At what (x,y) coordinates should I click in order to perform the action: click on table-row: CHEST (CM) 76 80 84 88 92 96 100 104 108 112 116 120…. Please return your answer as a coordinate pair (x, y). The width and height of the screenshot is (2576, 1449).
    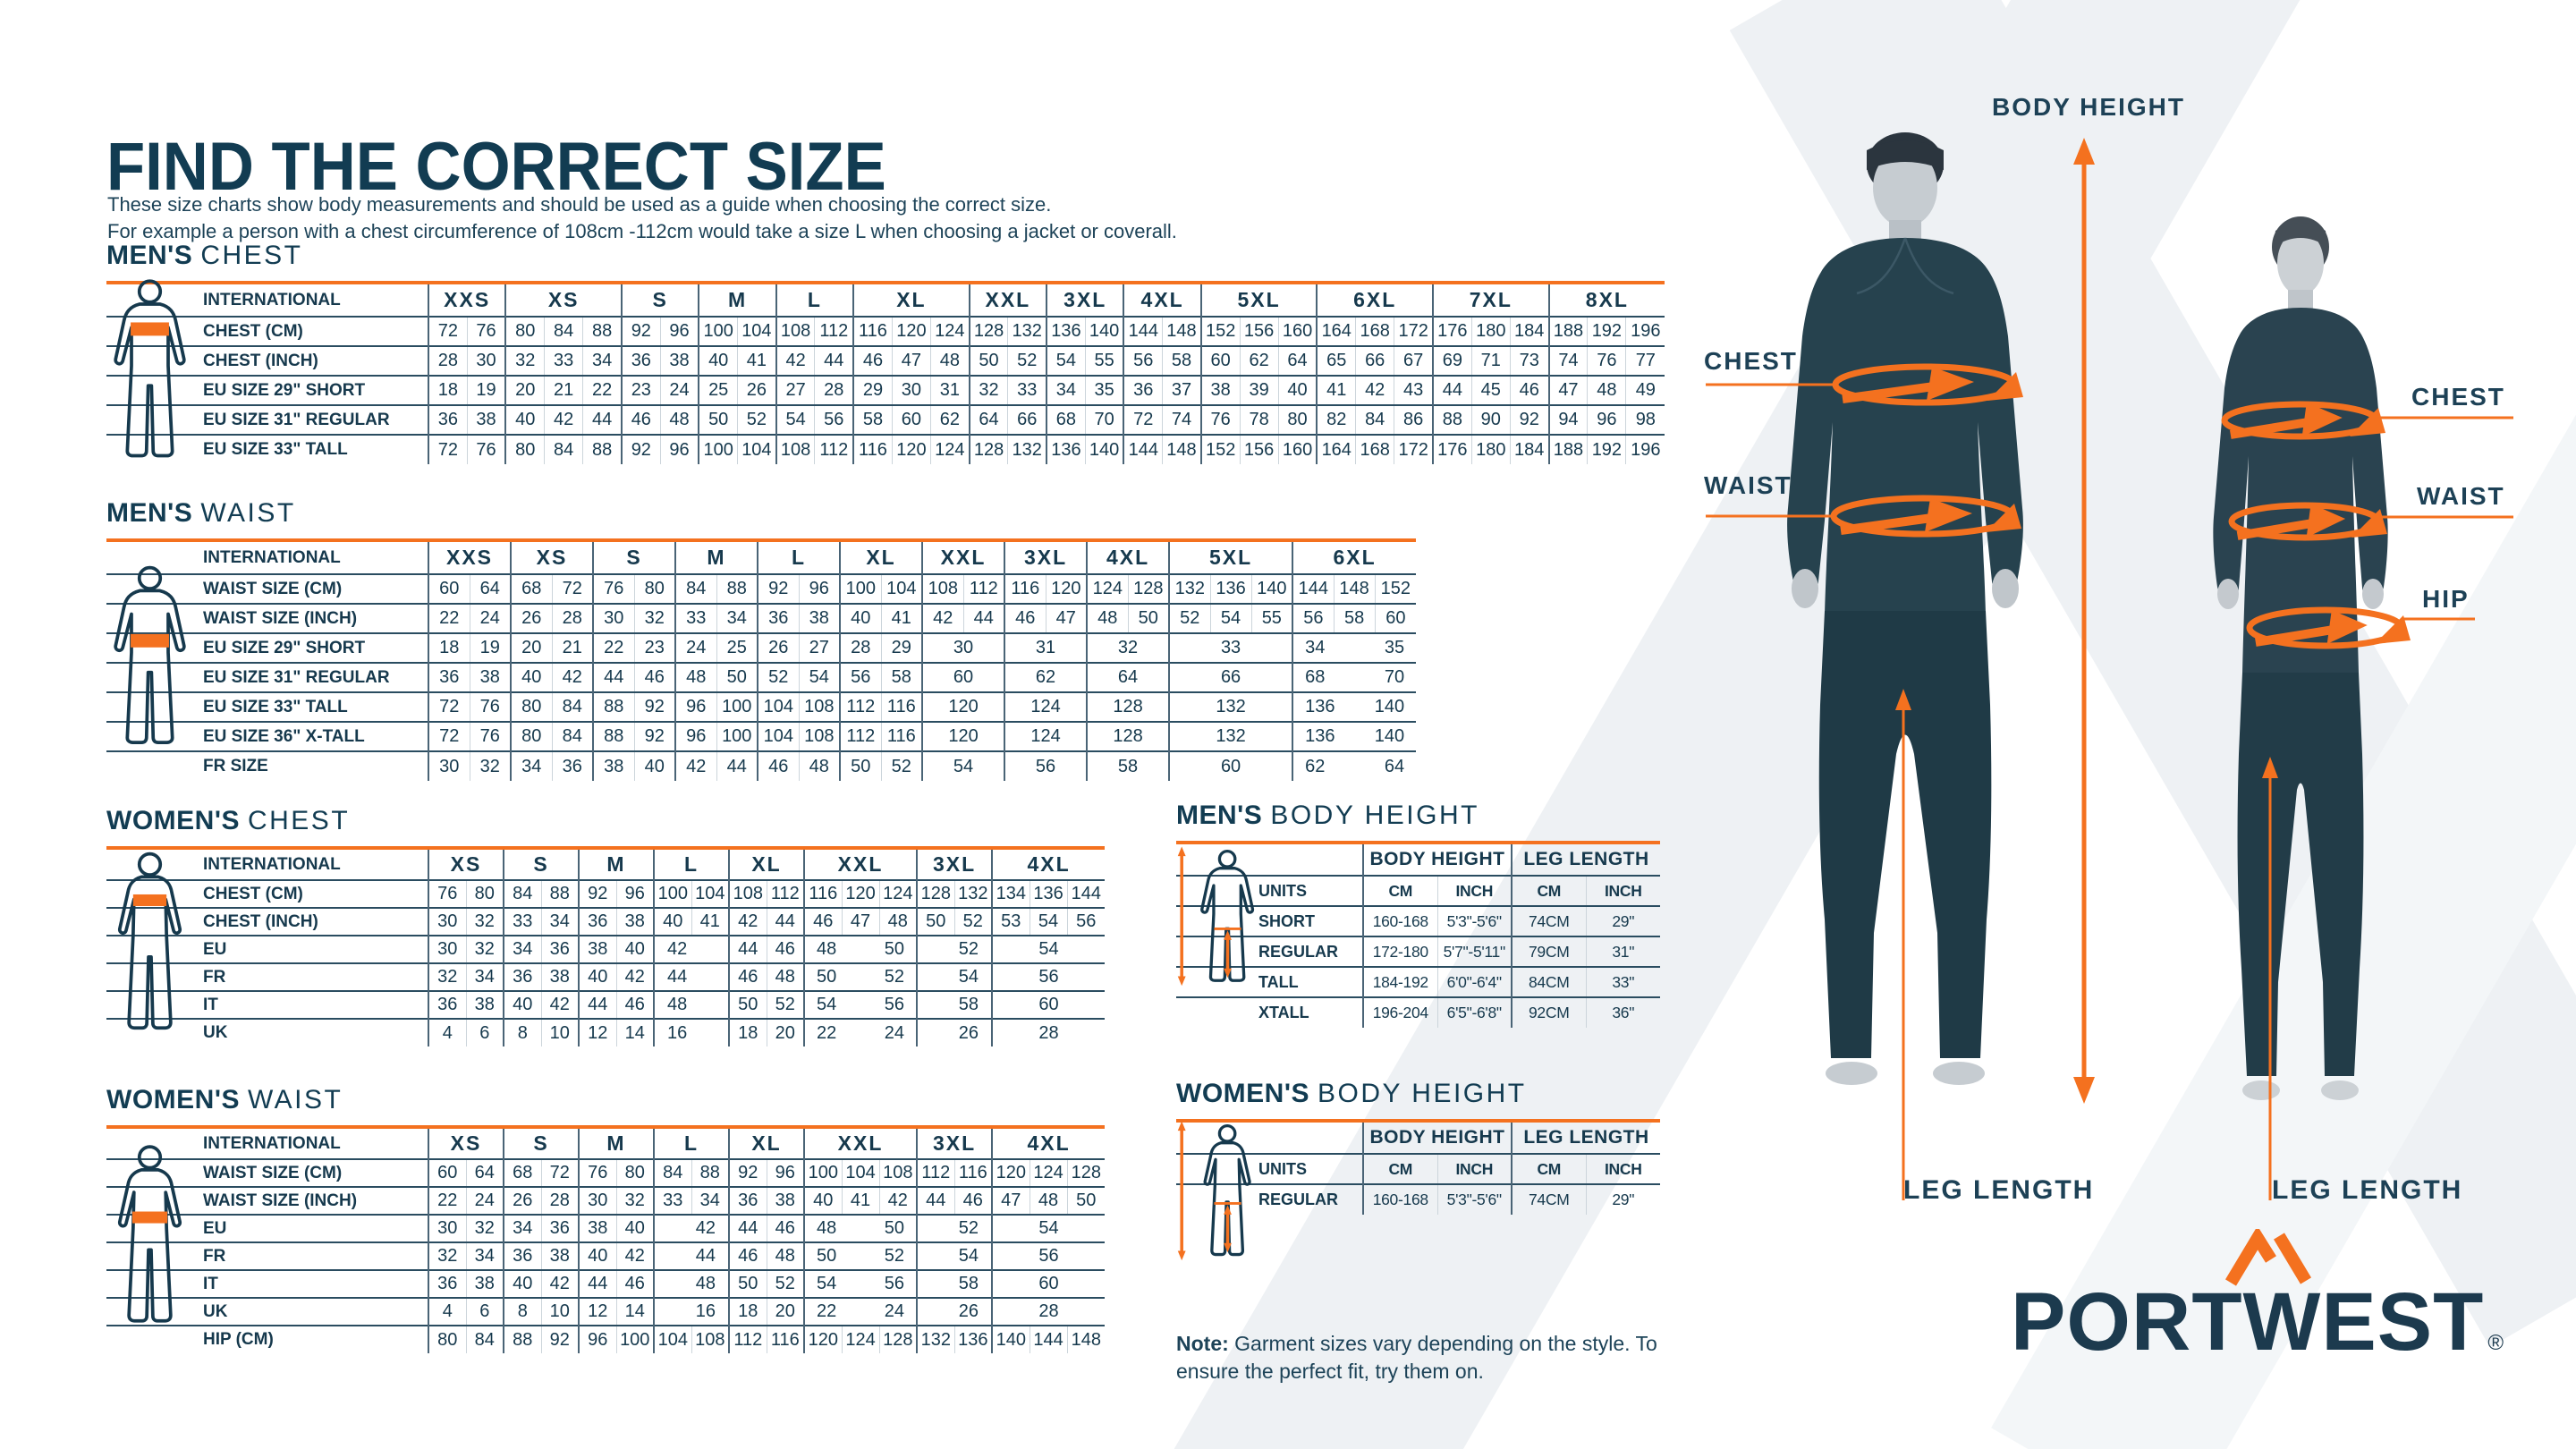
    Looking at the image, I should click on (606, 894).